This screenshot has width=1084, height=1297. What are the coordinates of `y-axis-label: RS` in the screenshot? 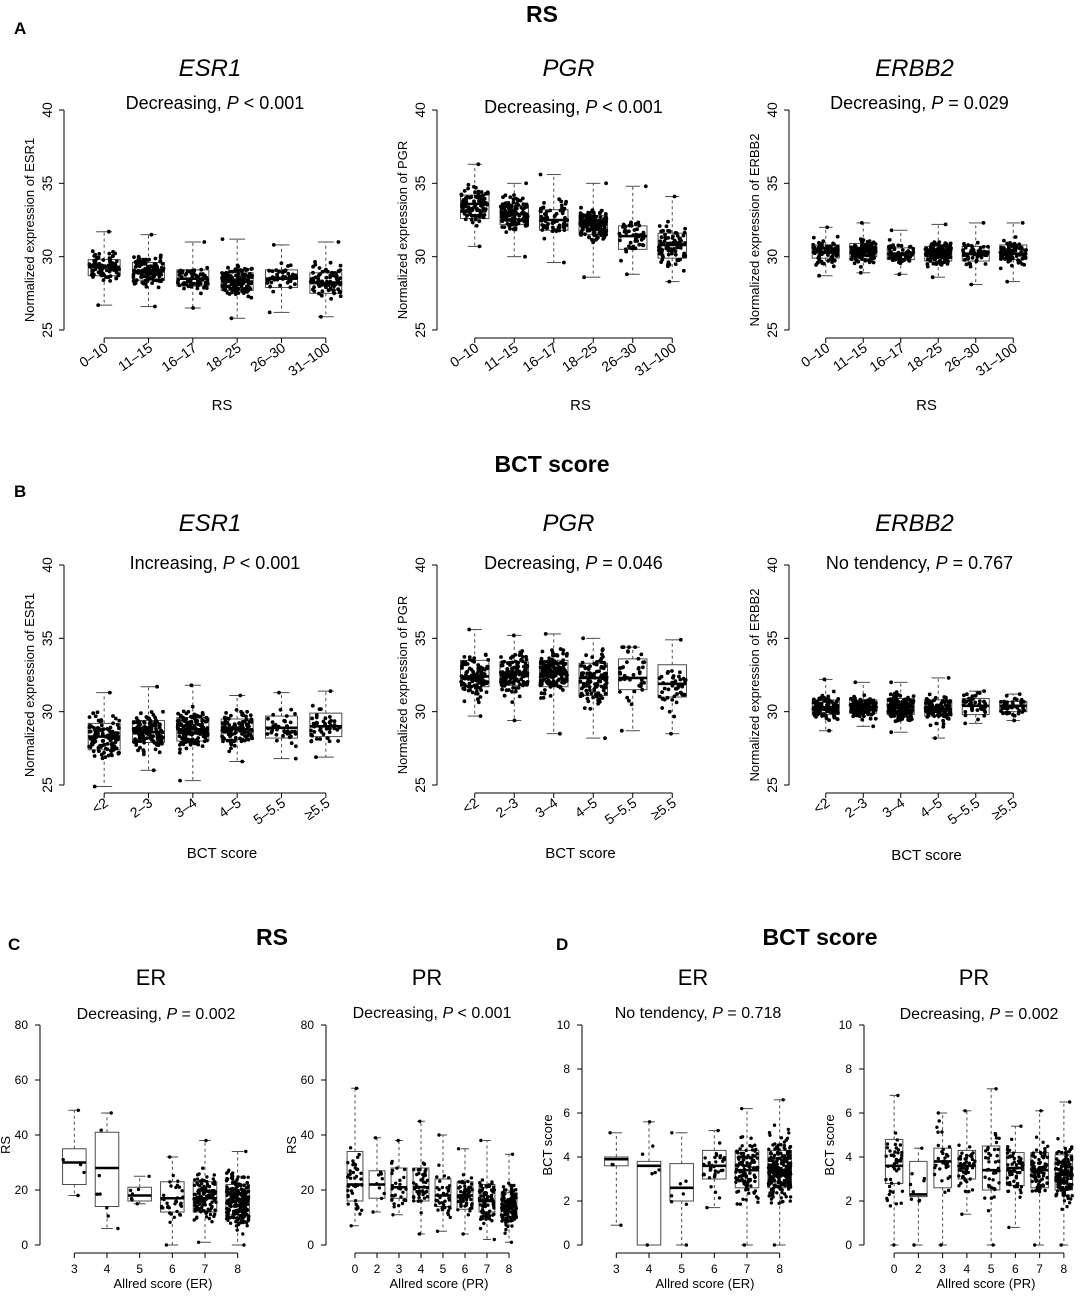 It's located at (6, 1145).